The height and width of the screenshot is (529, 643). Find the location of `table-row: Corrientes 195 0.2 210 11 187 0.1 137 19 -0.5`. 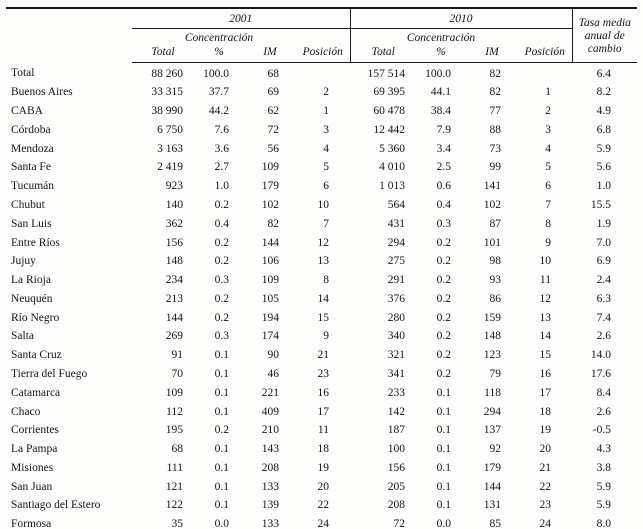

table-row: Corrientes 195 0.2 210 11 187 0.1 137 19 -0.5 is located at coordinates (321, 430).